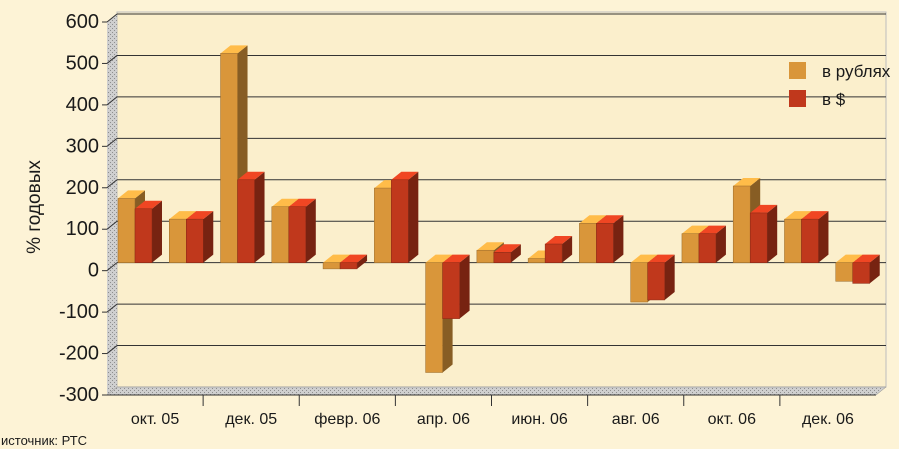 The width and height of the screenshot is (899, 449). I want to click on x-tick-label: окт. 06, so click(732, 419).